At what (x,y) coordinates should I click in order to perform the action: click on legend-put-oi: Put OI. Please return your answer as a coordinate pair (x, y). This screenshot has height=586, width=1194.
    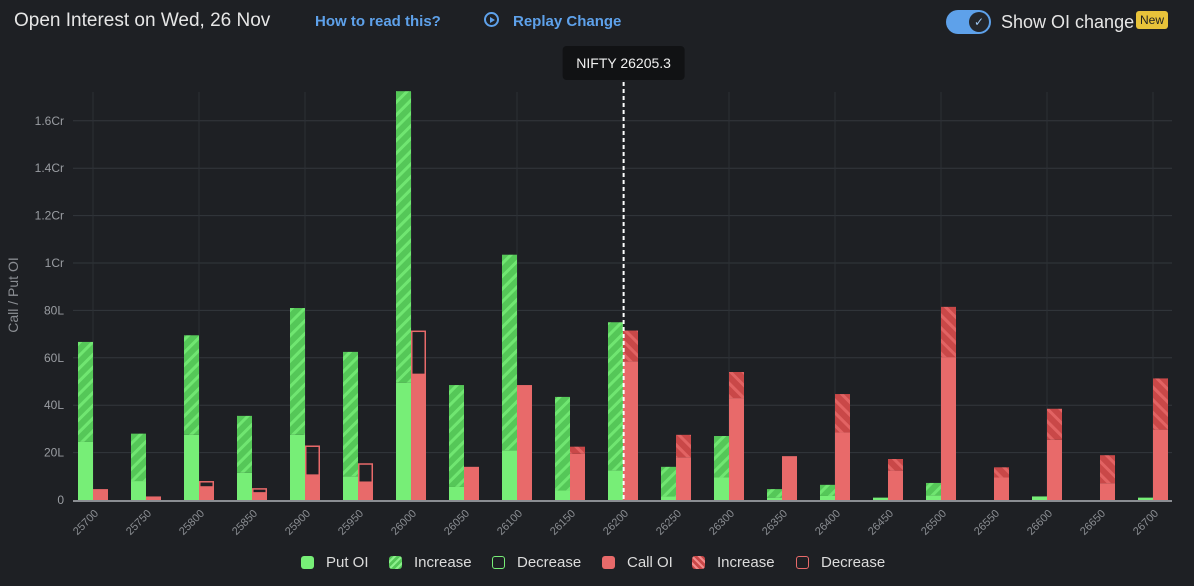
    Looking at the image, I should click on (335, 562).